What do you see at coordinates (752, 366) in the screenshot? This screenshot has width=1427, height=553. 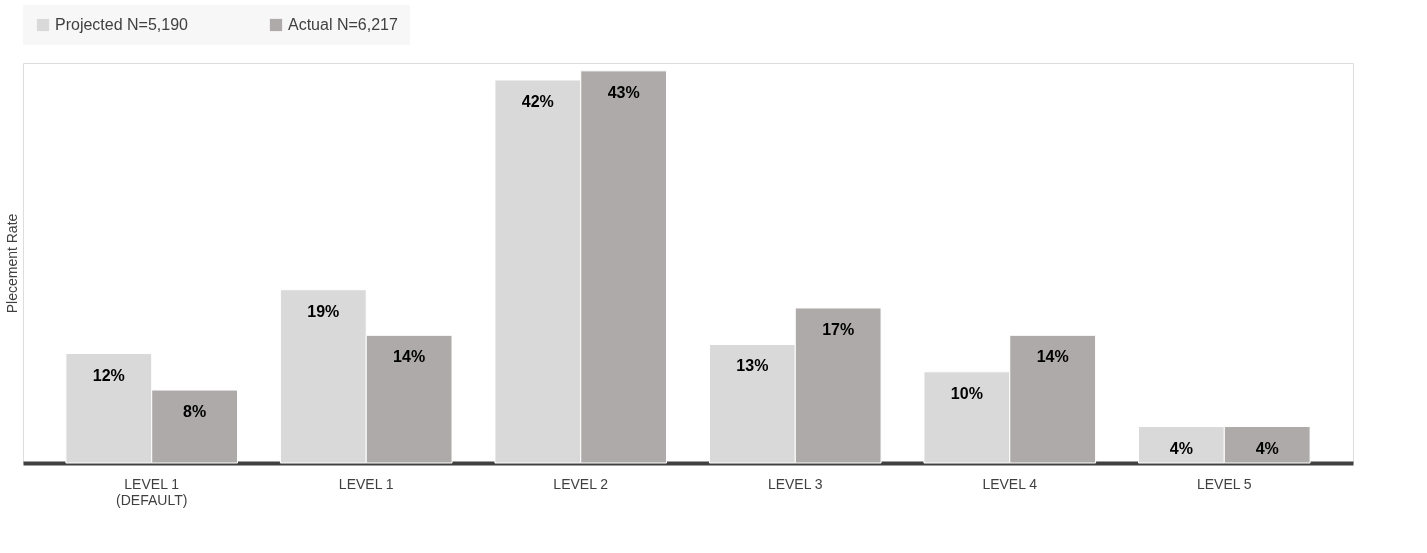 I see `data-label: 13%` at bounding box center [752, 366].